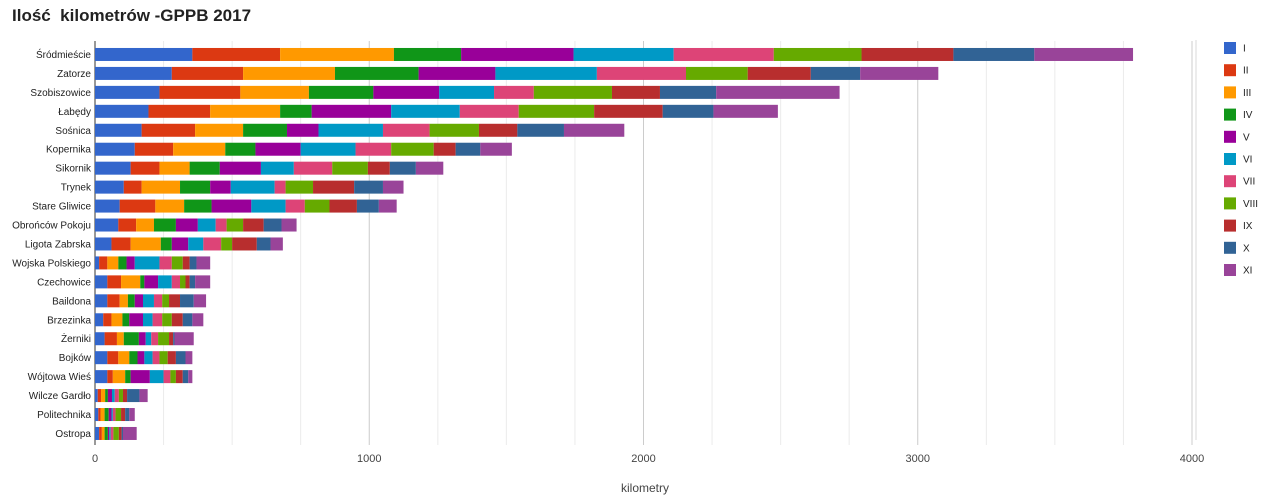  I want to click on category-label: Łabędy, so click(74, 112).